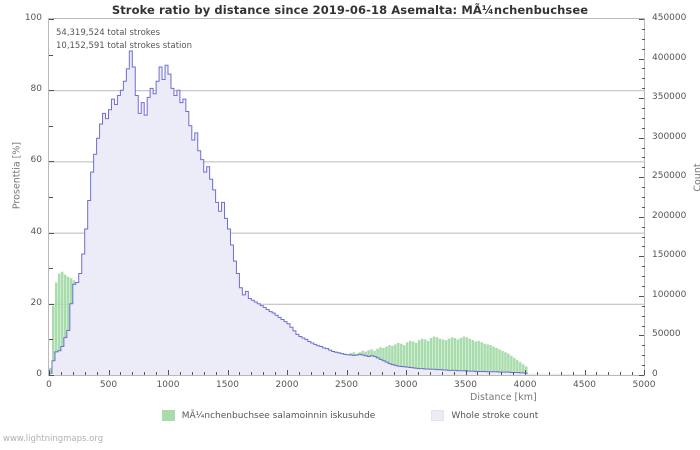  What do you see at coordinates (108, 33) in the screenshot?
I see `annotation-total-strokes: 54,319,524 total strokes` at bounding box center [108, 33].